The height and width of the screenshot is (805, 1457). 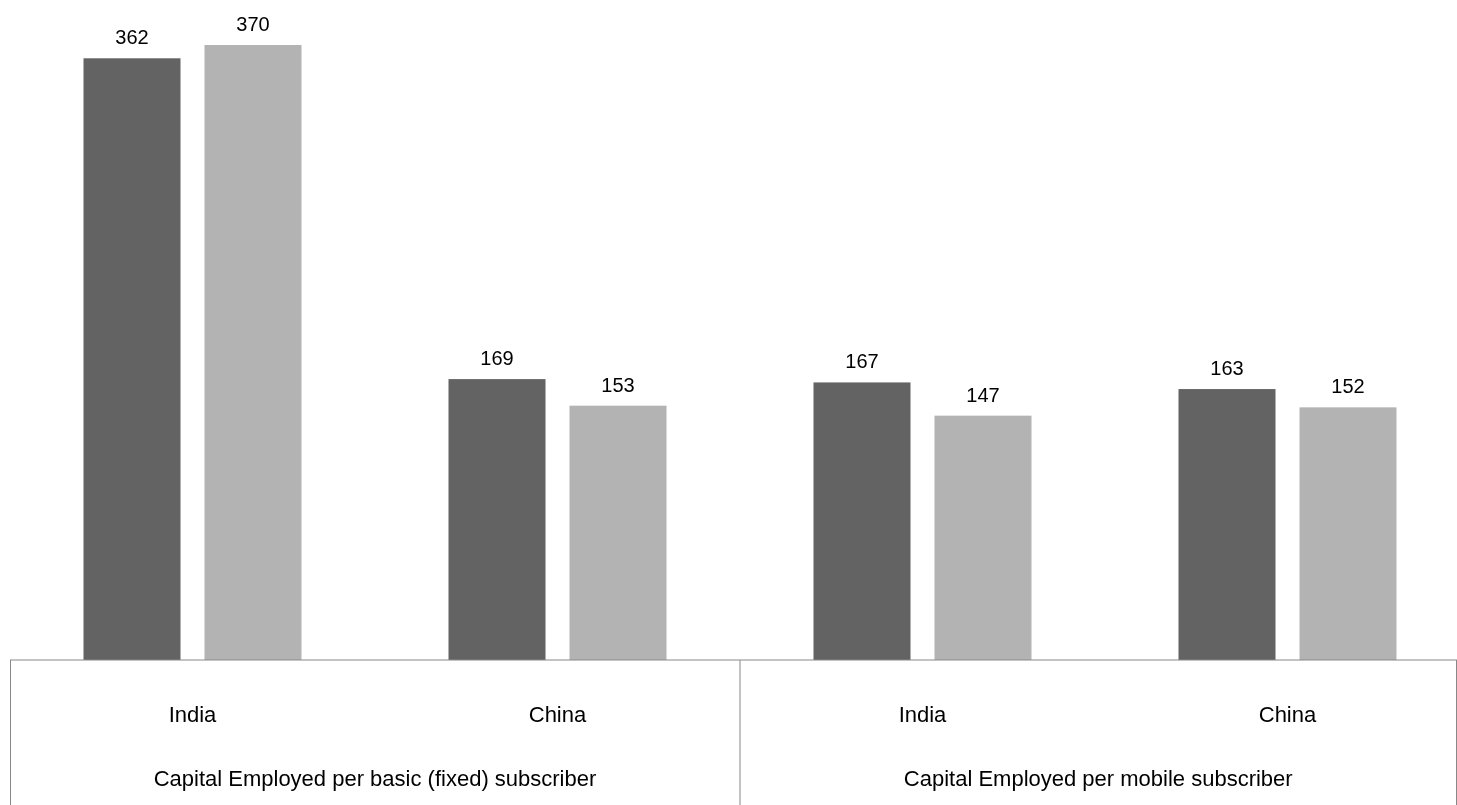 I want to click on data-label: 163, so click(x=1227, y=368).